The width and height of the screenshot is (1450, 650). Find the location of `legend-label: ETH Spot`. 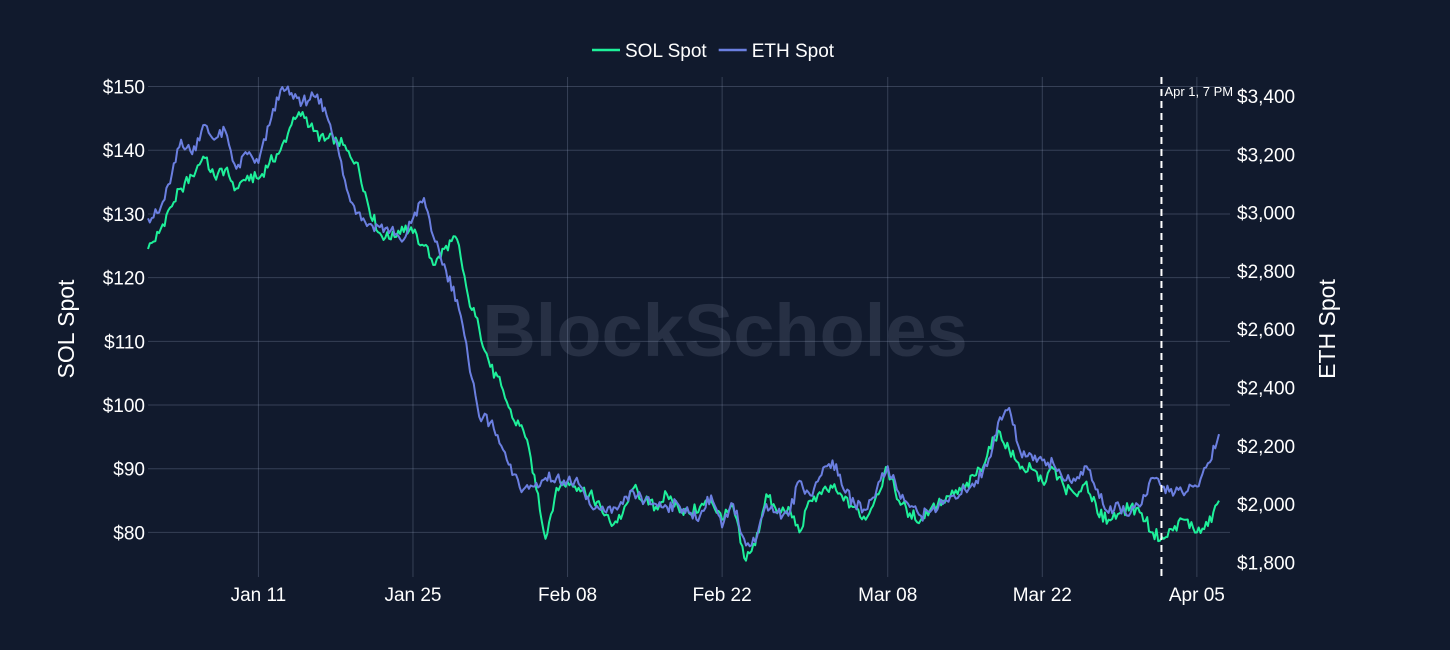

legend-label: ETH Spot is located at coordinates (793, 51).